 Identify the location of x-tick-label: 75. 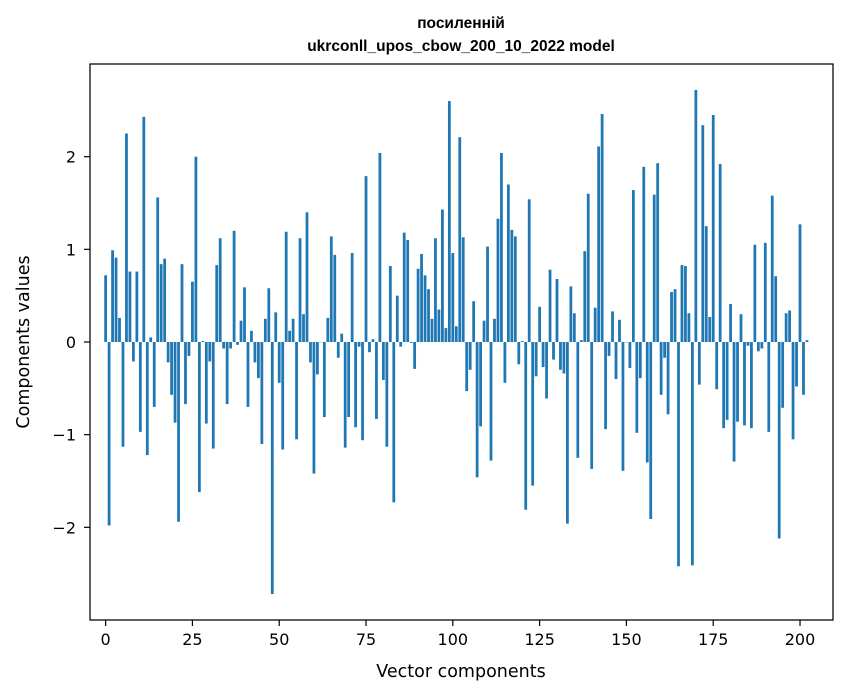
(366, 639).